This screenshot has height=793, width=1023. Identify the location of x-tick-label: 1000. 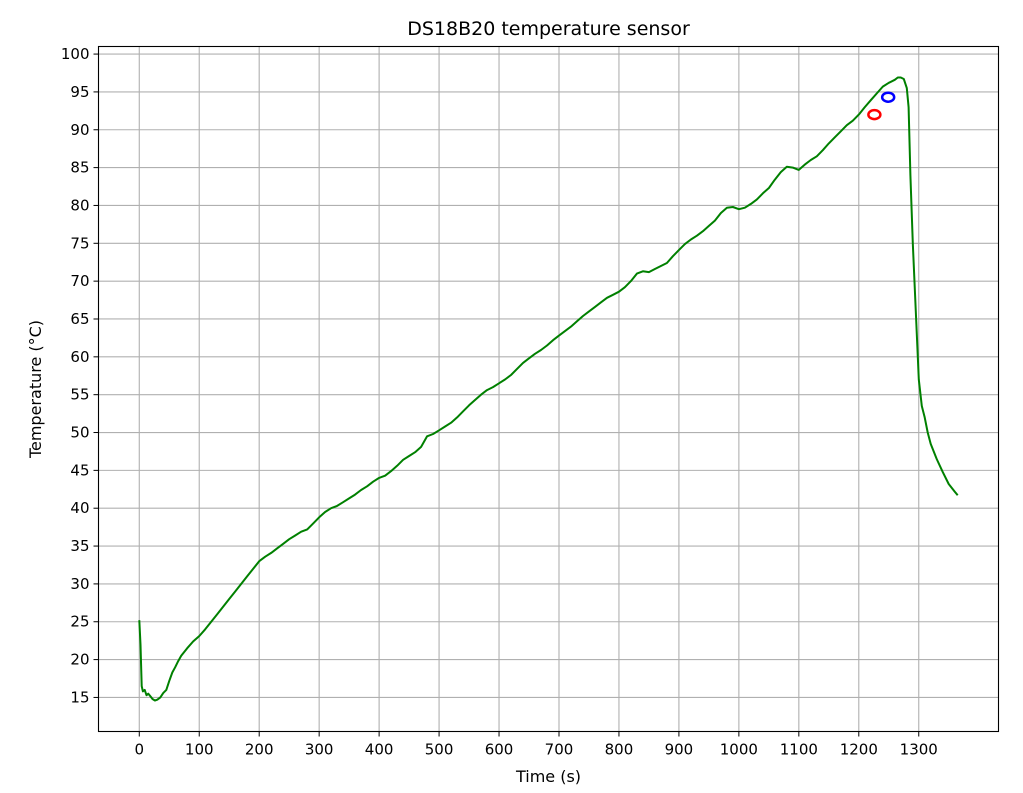
(739, 750).